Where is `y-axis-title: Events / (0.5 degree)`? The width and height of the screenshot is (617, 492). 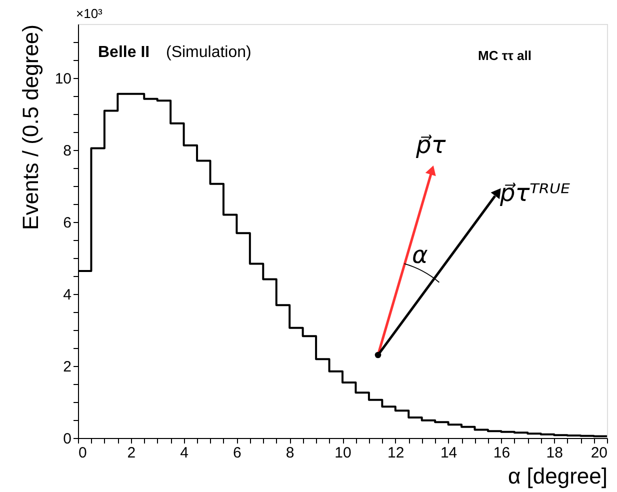 y-axis-title: Events / (0.5 degree) is located at coordinates (30, 127).